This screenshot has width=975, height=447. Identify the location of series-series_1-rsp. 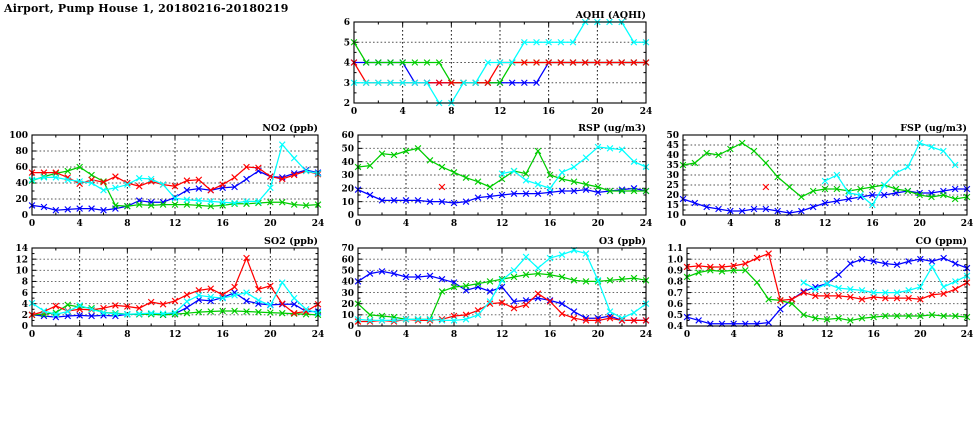
(502, 196).